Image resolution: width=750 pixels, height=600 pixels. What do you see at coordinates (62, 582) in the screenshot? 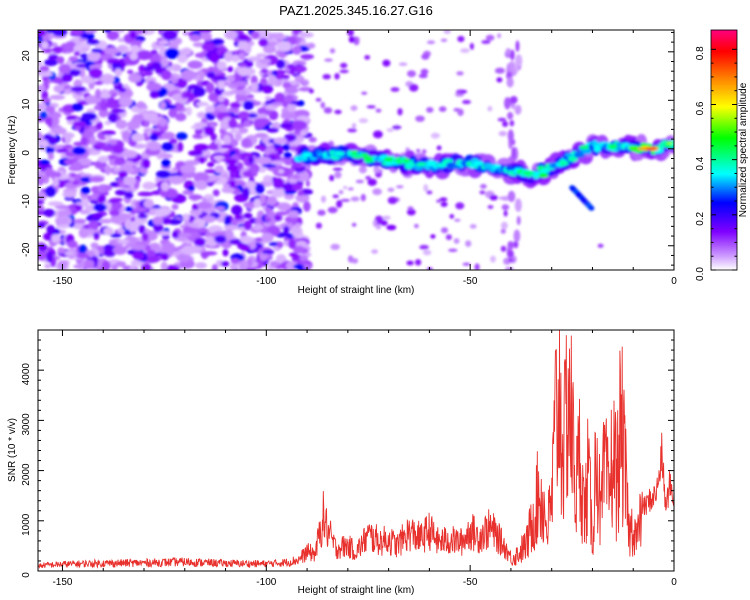
I see `tick-label: -150` at bounding box center [62, 582].